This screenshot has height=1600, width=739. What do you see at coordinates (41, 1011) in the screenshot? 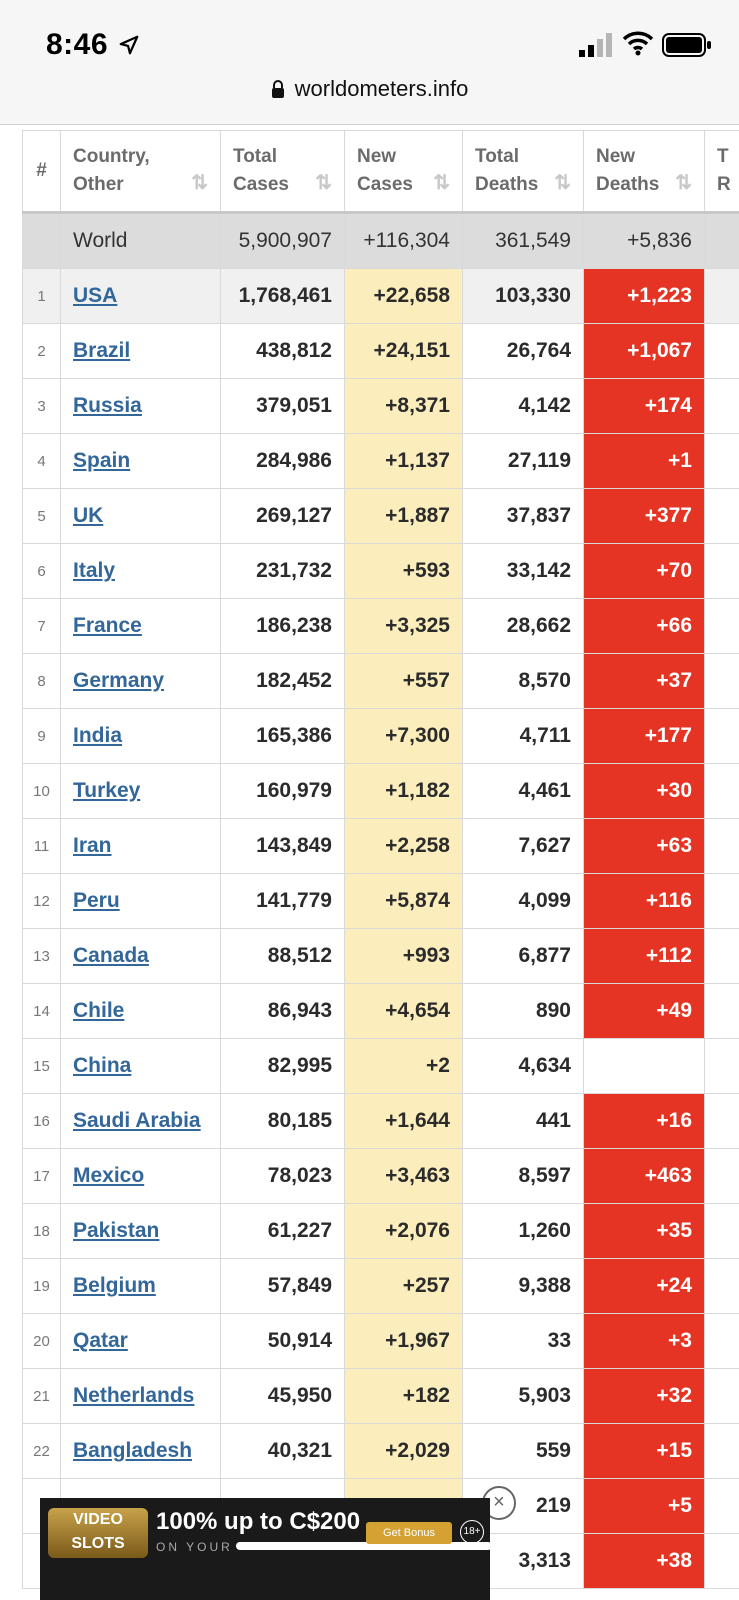
I see `rank-cell: 14` at bounding box center [41, 1011].